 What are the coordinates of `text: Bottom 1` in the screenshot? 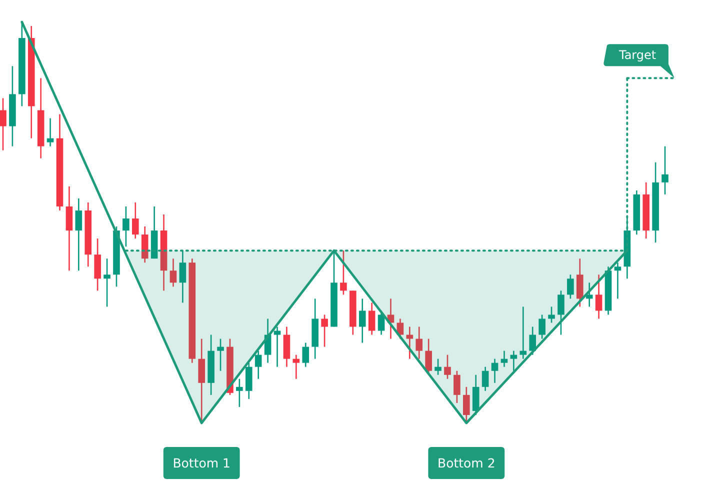 It's located at (201, 463).